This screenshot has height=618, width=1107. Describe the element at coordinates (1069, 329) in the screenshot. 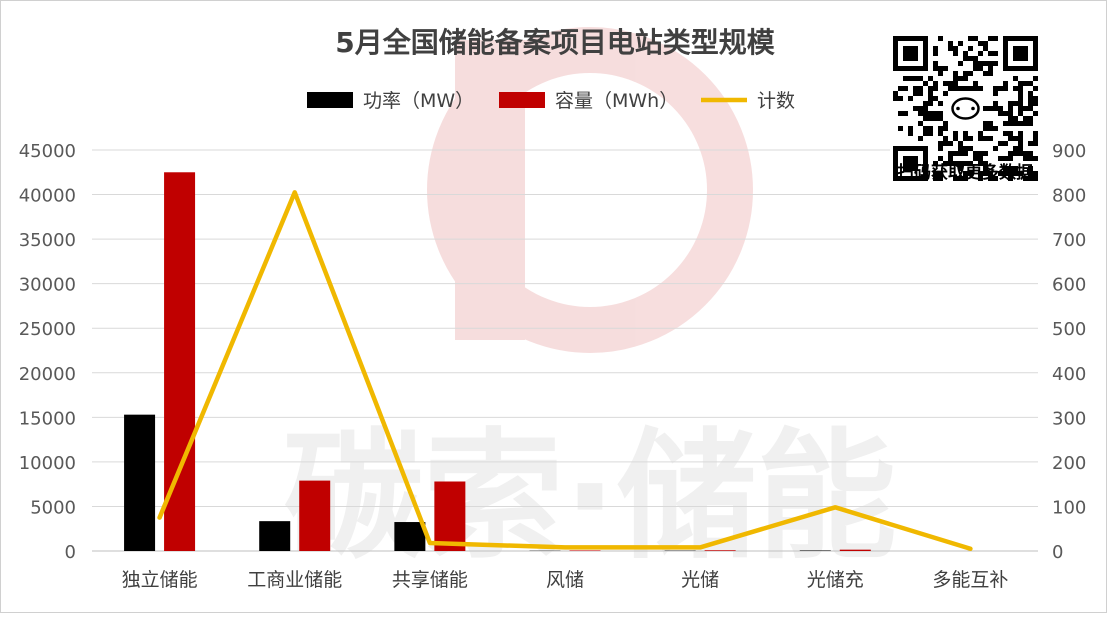

I see `y-right-tick-label: 500` at that location.